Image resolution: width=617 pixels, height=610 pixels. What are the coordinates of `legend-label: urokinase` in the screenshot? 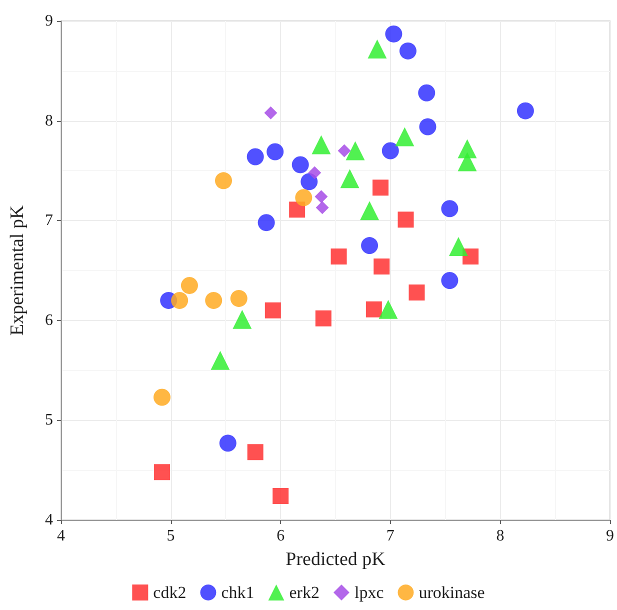 It's located at (451, 592).